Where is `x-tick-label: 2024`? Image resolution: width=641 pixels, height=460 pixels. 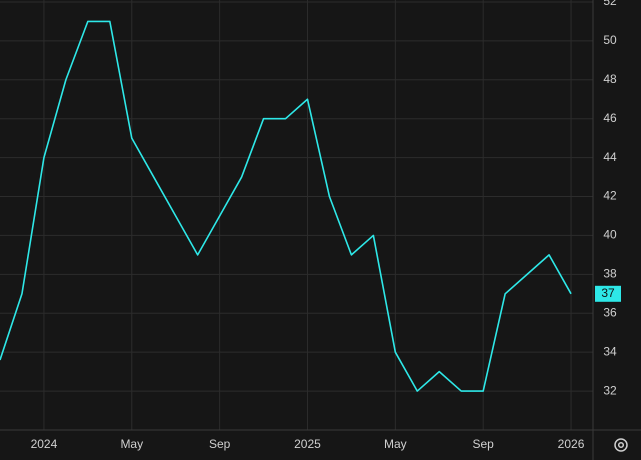
x-tick-label: 2024 is located at coordinates (44, 444).